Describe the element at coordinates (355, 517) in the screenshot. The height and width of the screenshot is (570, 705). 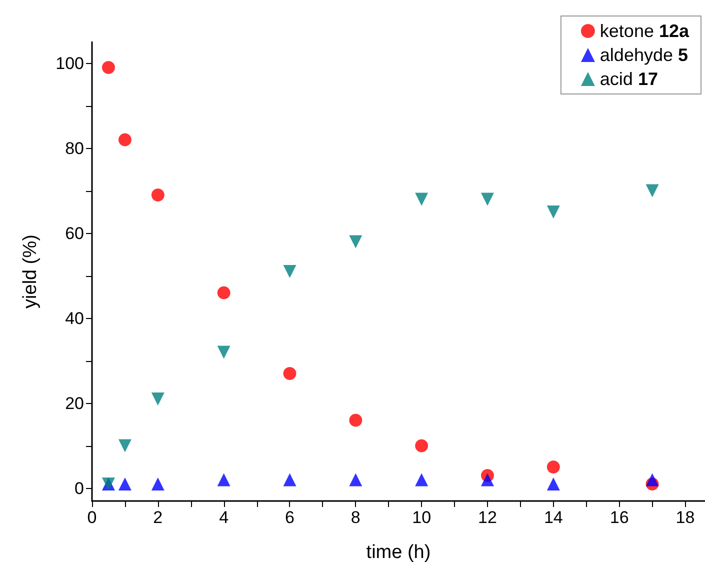
I see `x-tick-label: 8` at that location.